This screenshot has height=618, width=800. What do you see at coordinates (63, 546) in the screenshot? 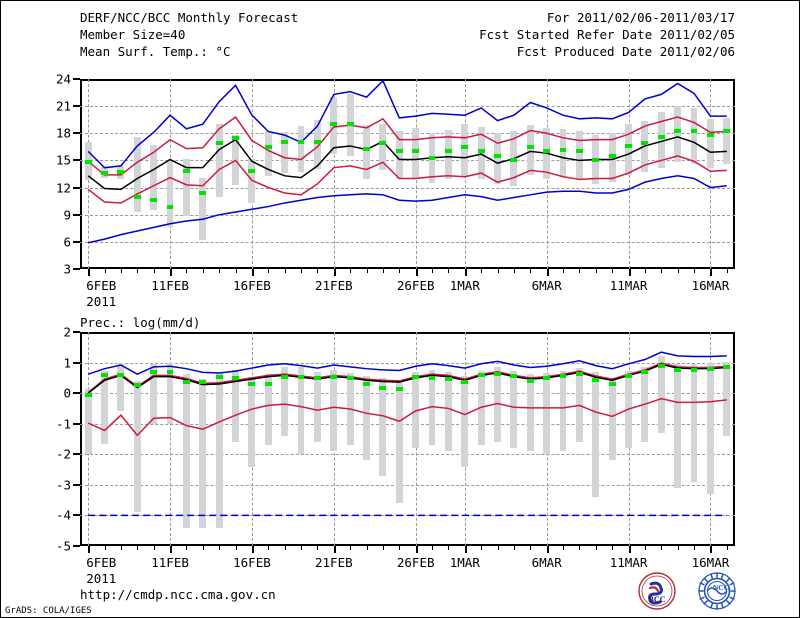
I see `y-tick-label: -5` at bounding box center [63, 546].